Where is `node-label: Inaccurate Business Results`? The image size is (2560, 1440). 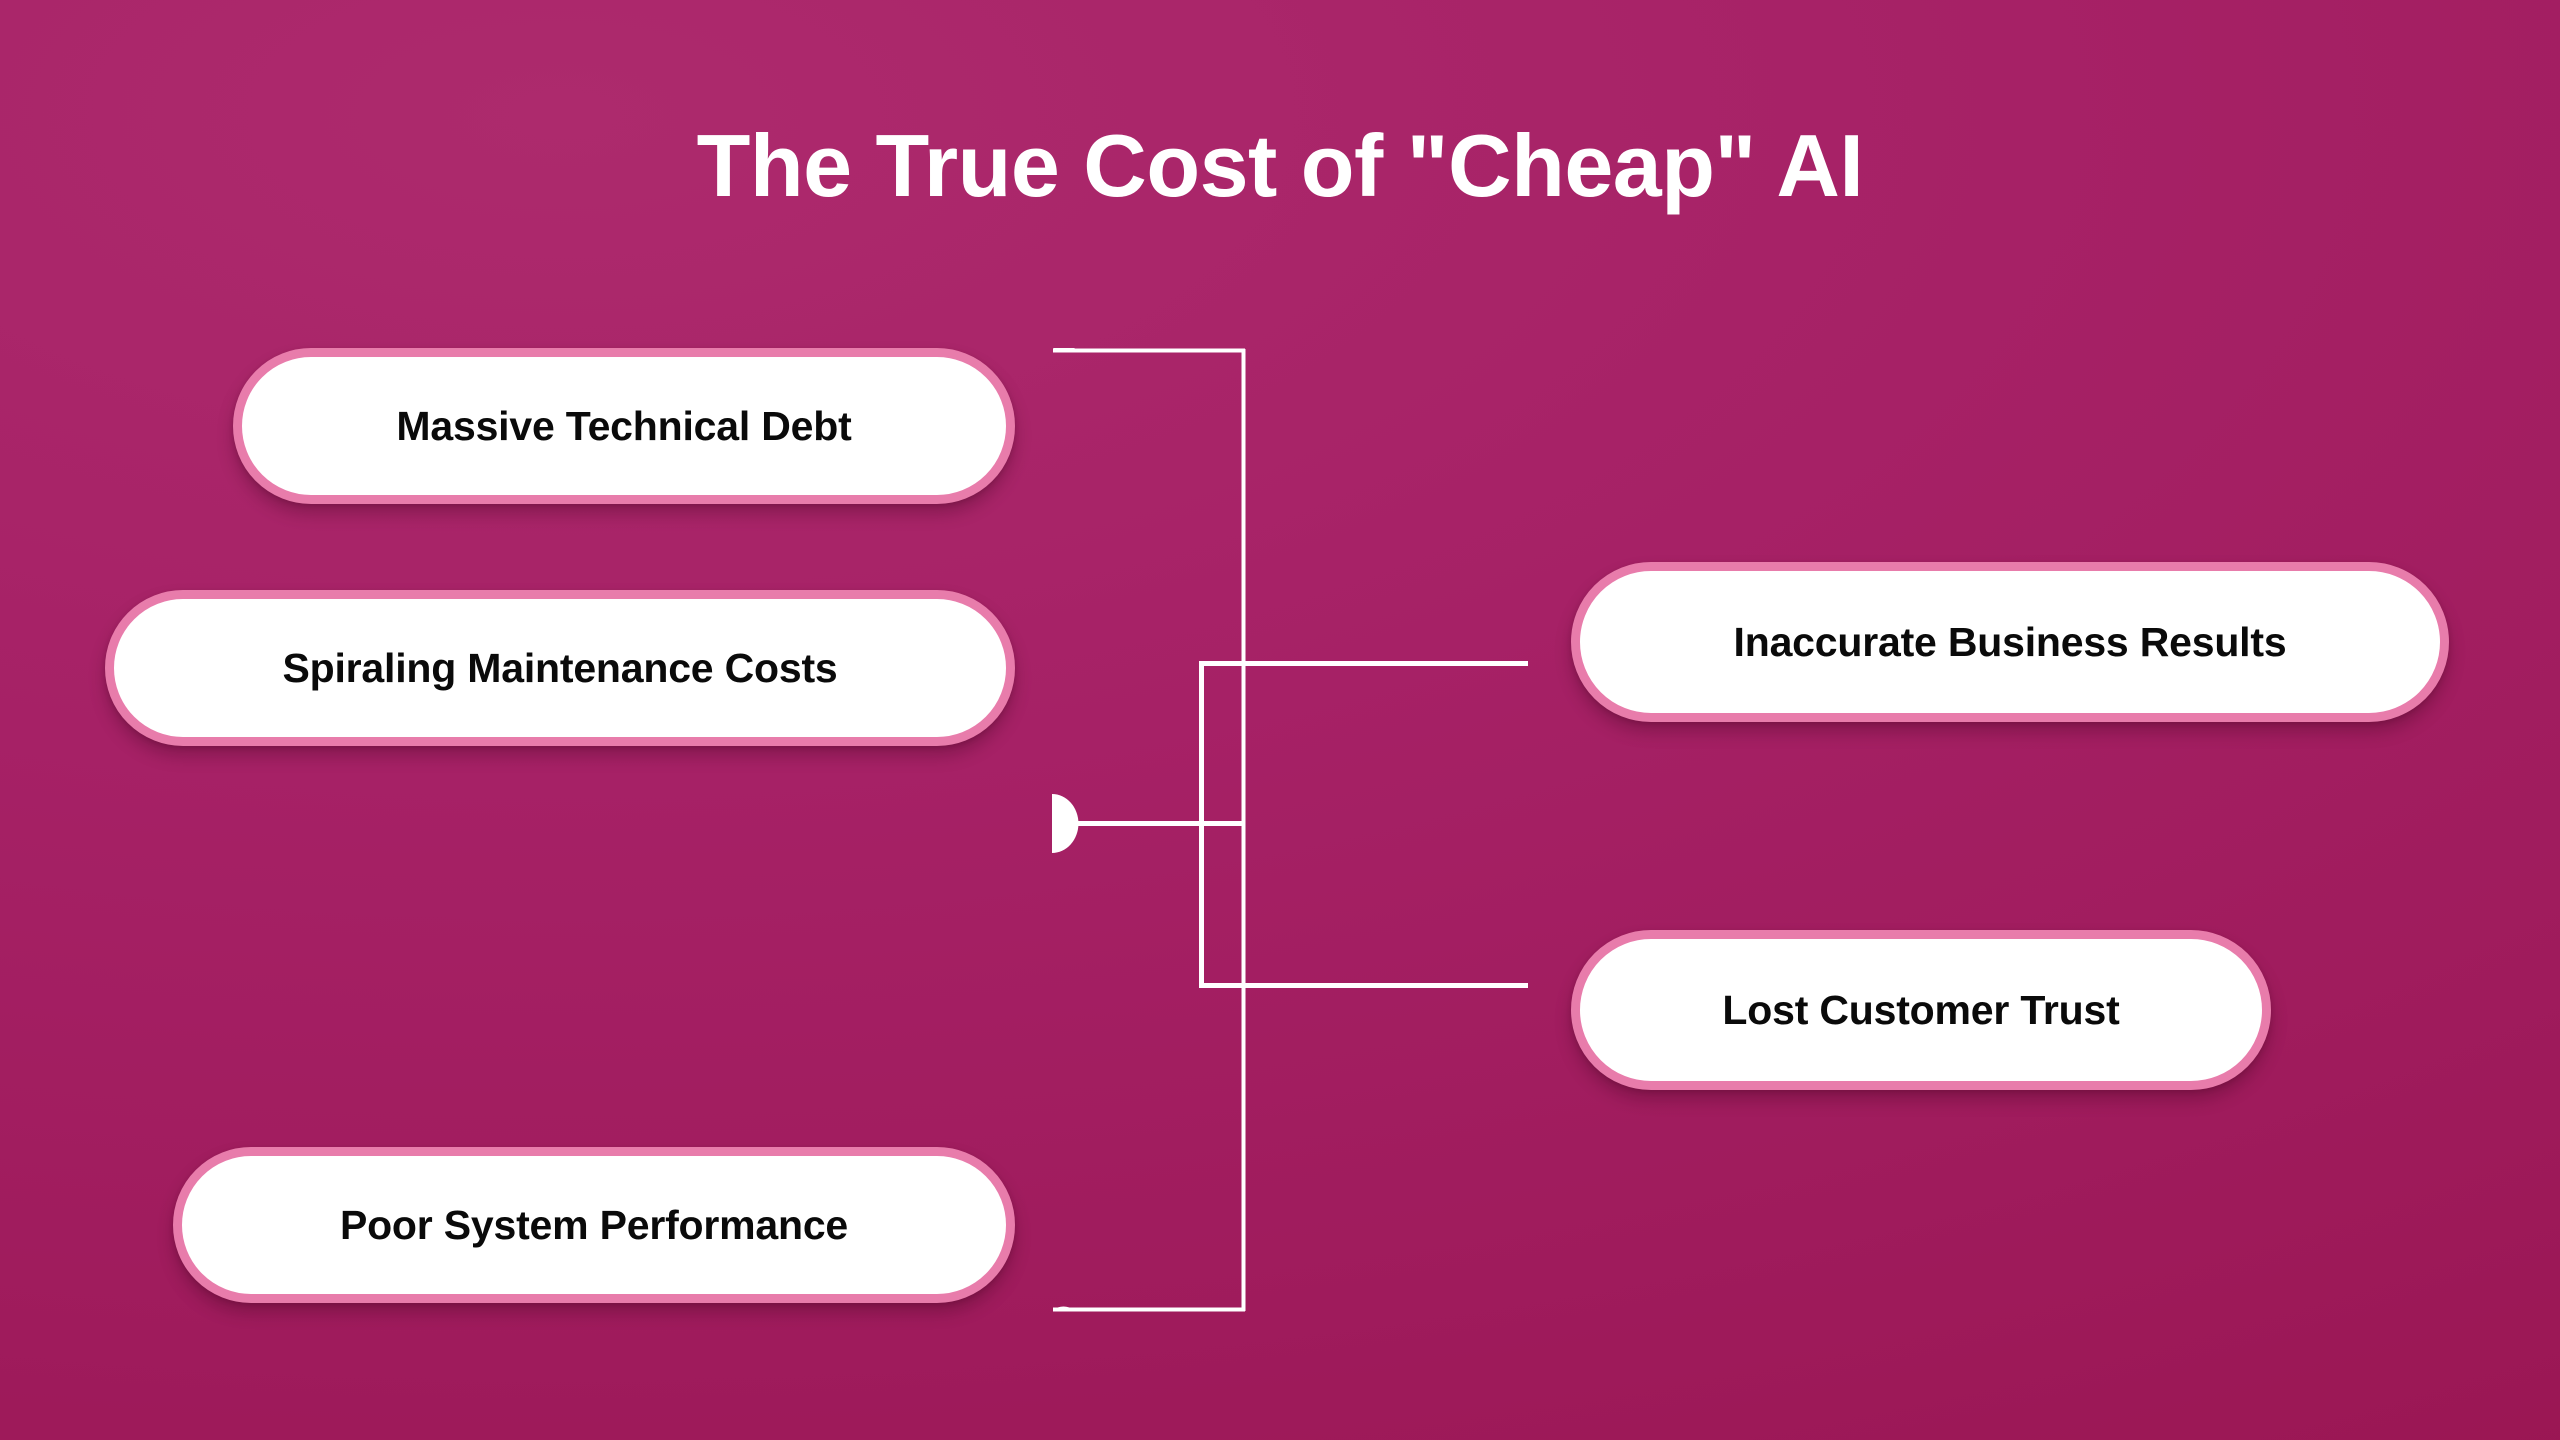 node-label: Inaccurate Business Results is located at coordinates (2010, 641).